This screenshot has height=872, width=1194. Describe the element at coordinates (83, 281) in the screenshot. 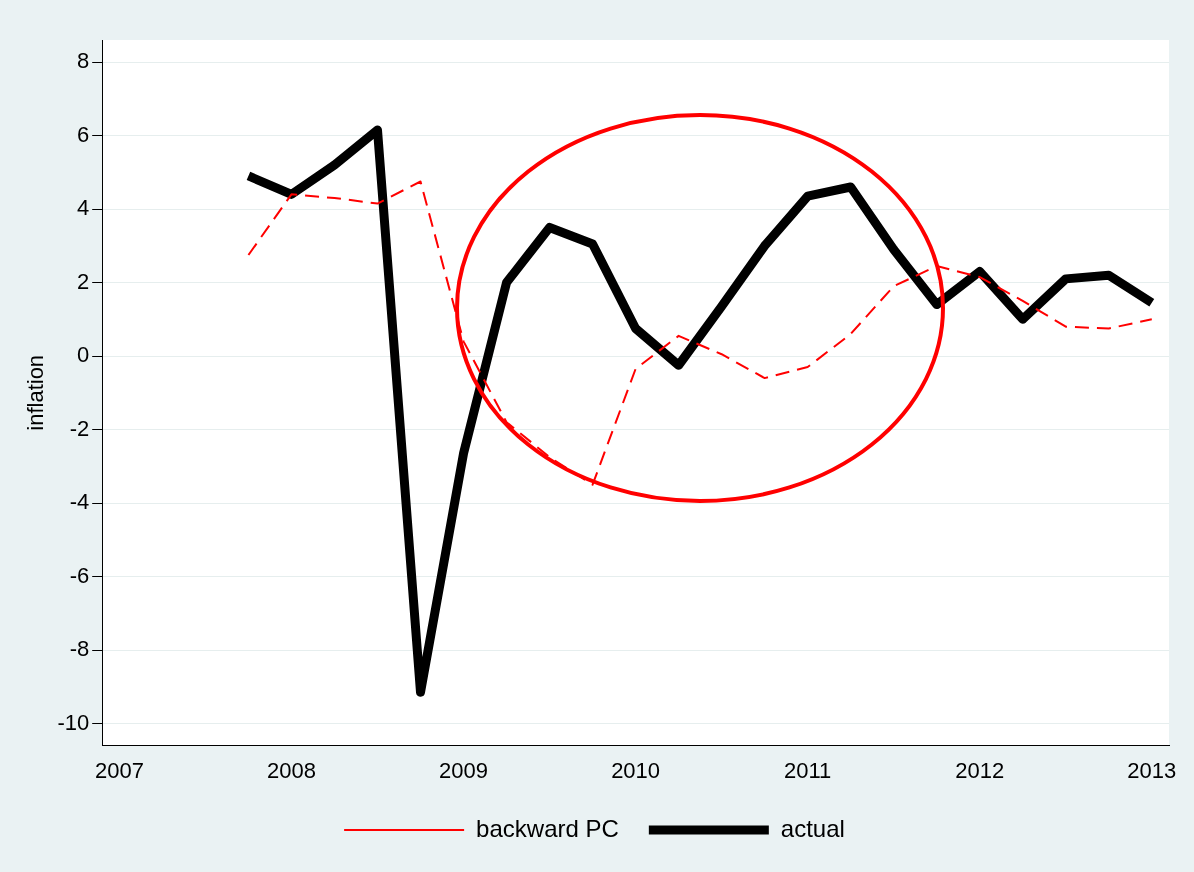

I see `y-tick-label: 2` at that location.